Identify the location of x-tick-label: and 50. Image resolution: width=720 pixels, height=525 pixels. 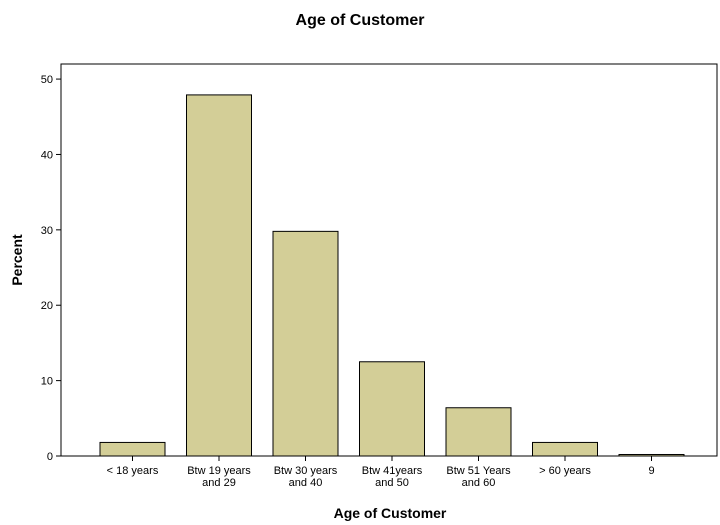
(392, 483).